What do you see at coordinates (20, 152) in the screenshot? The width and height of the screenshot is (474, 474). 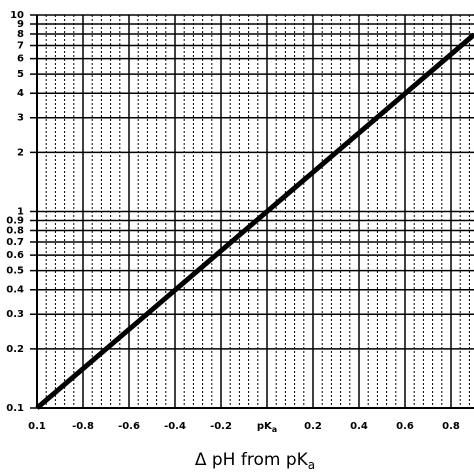 I see `y-tick-label: 2` at bounding box center [20, 152].